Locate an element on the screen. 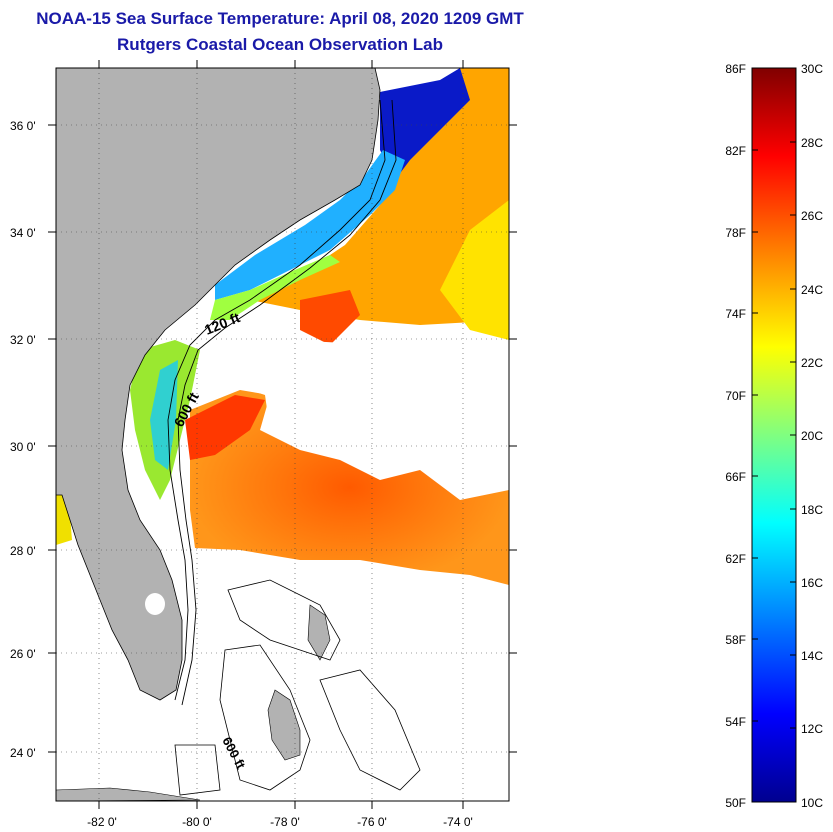 Image resolution: width=833 pixels, height=832 pixels. lat-label: 28 0' is located at coordinates (23, 551).